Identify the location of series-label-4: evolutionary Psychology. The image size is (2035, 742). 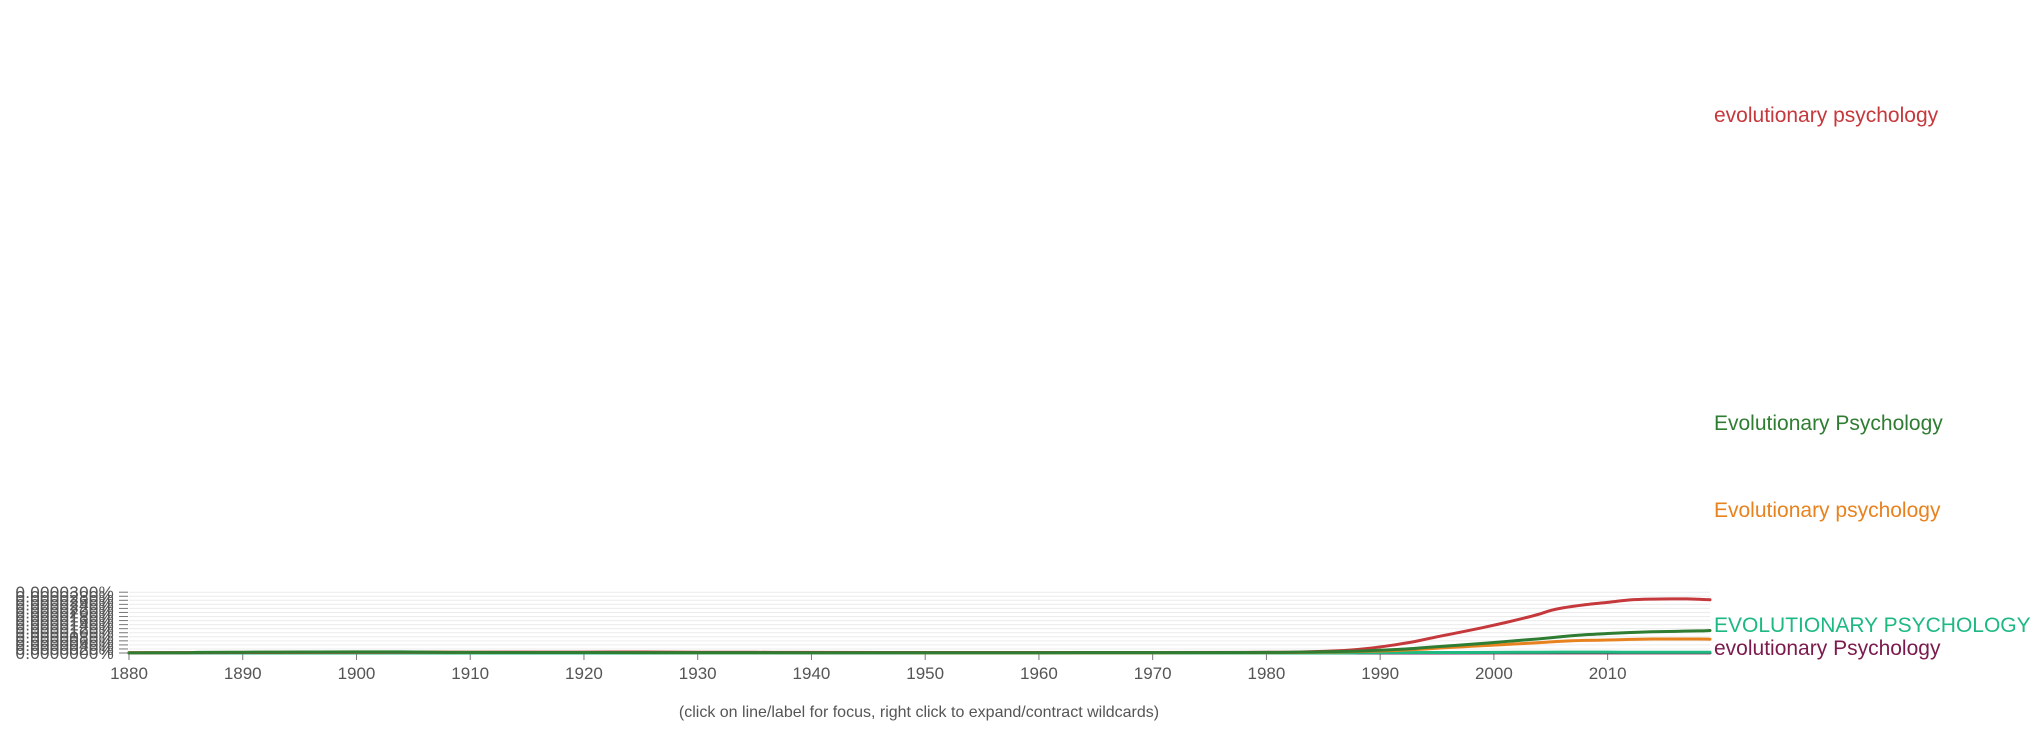
(1827, 648).